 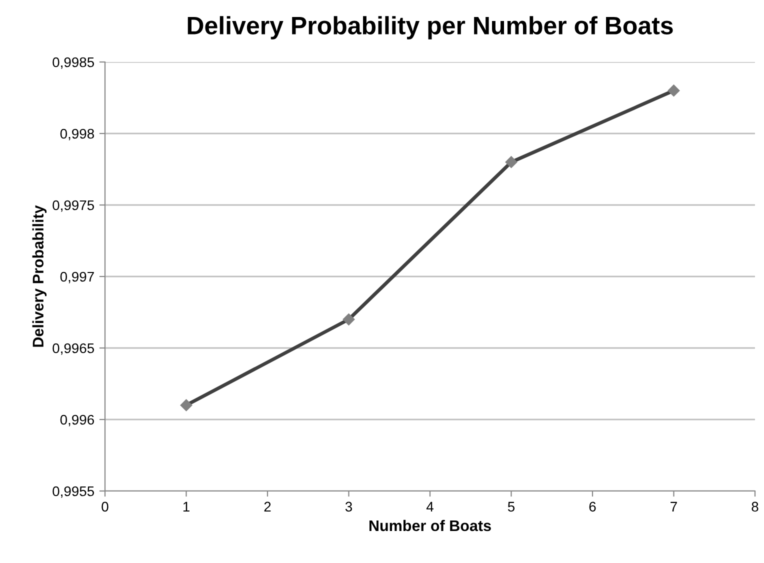 What do you see at coordinates (348, 507) in the screenshot?
I see `x-tick-label: 3` at bounding box center [348, 507].